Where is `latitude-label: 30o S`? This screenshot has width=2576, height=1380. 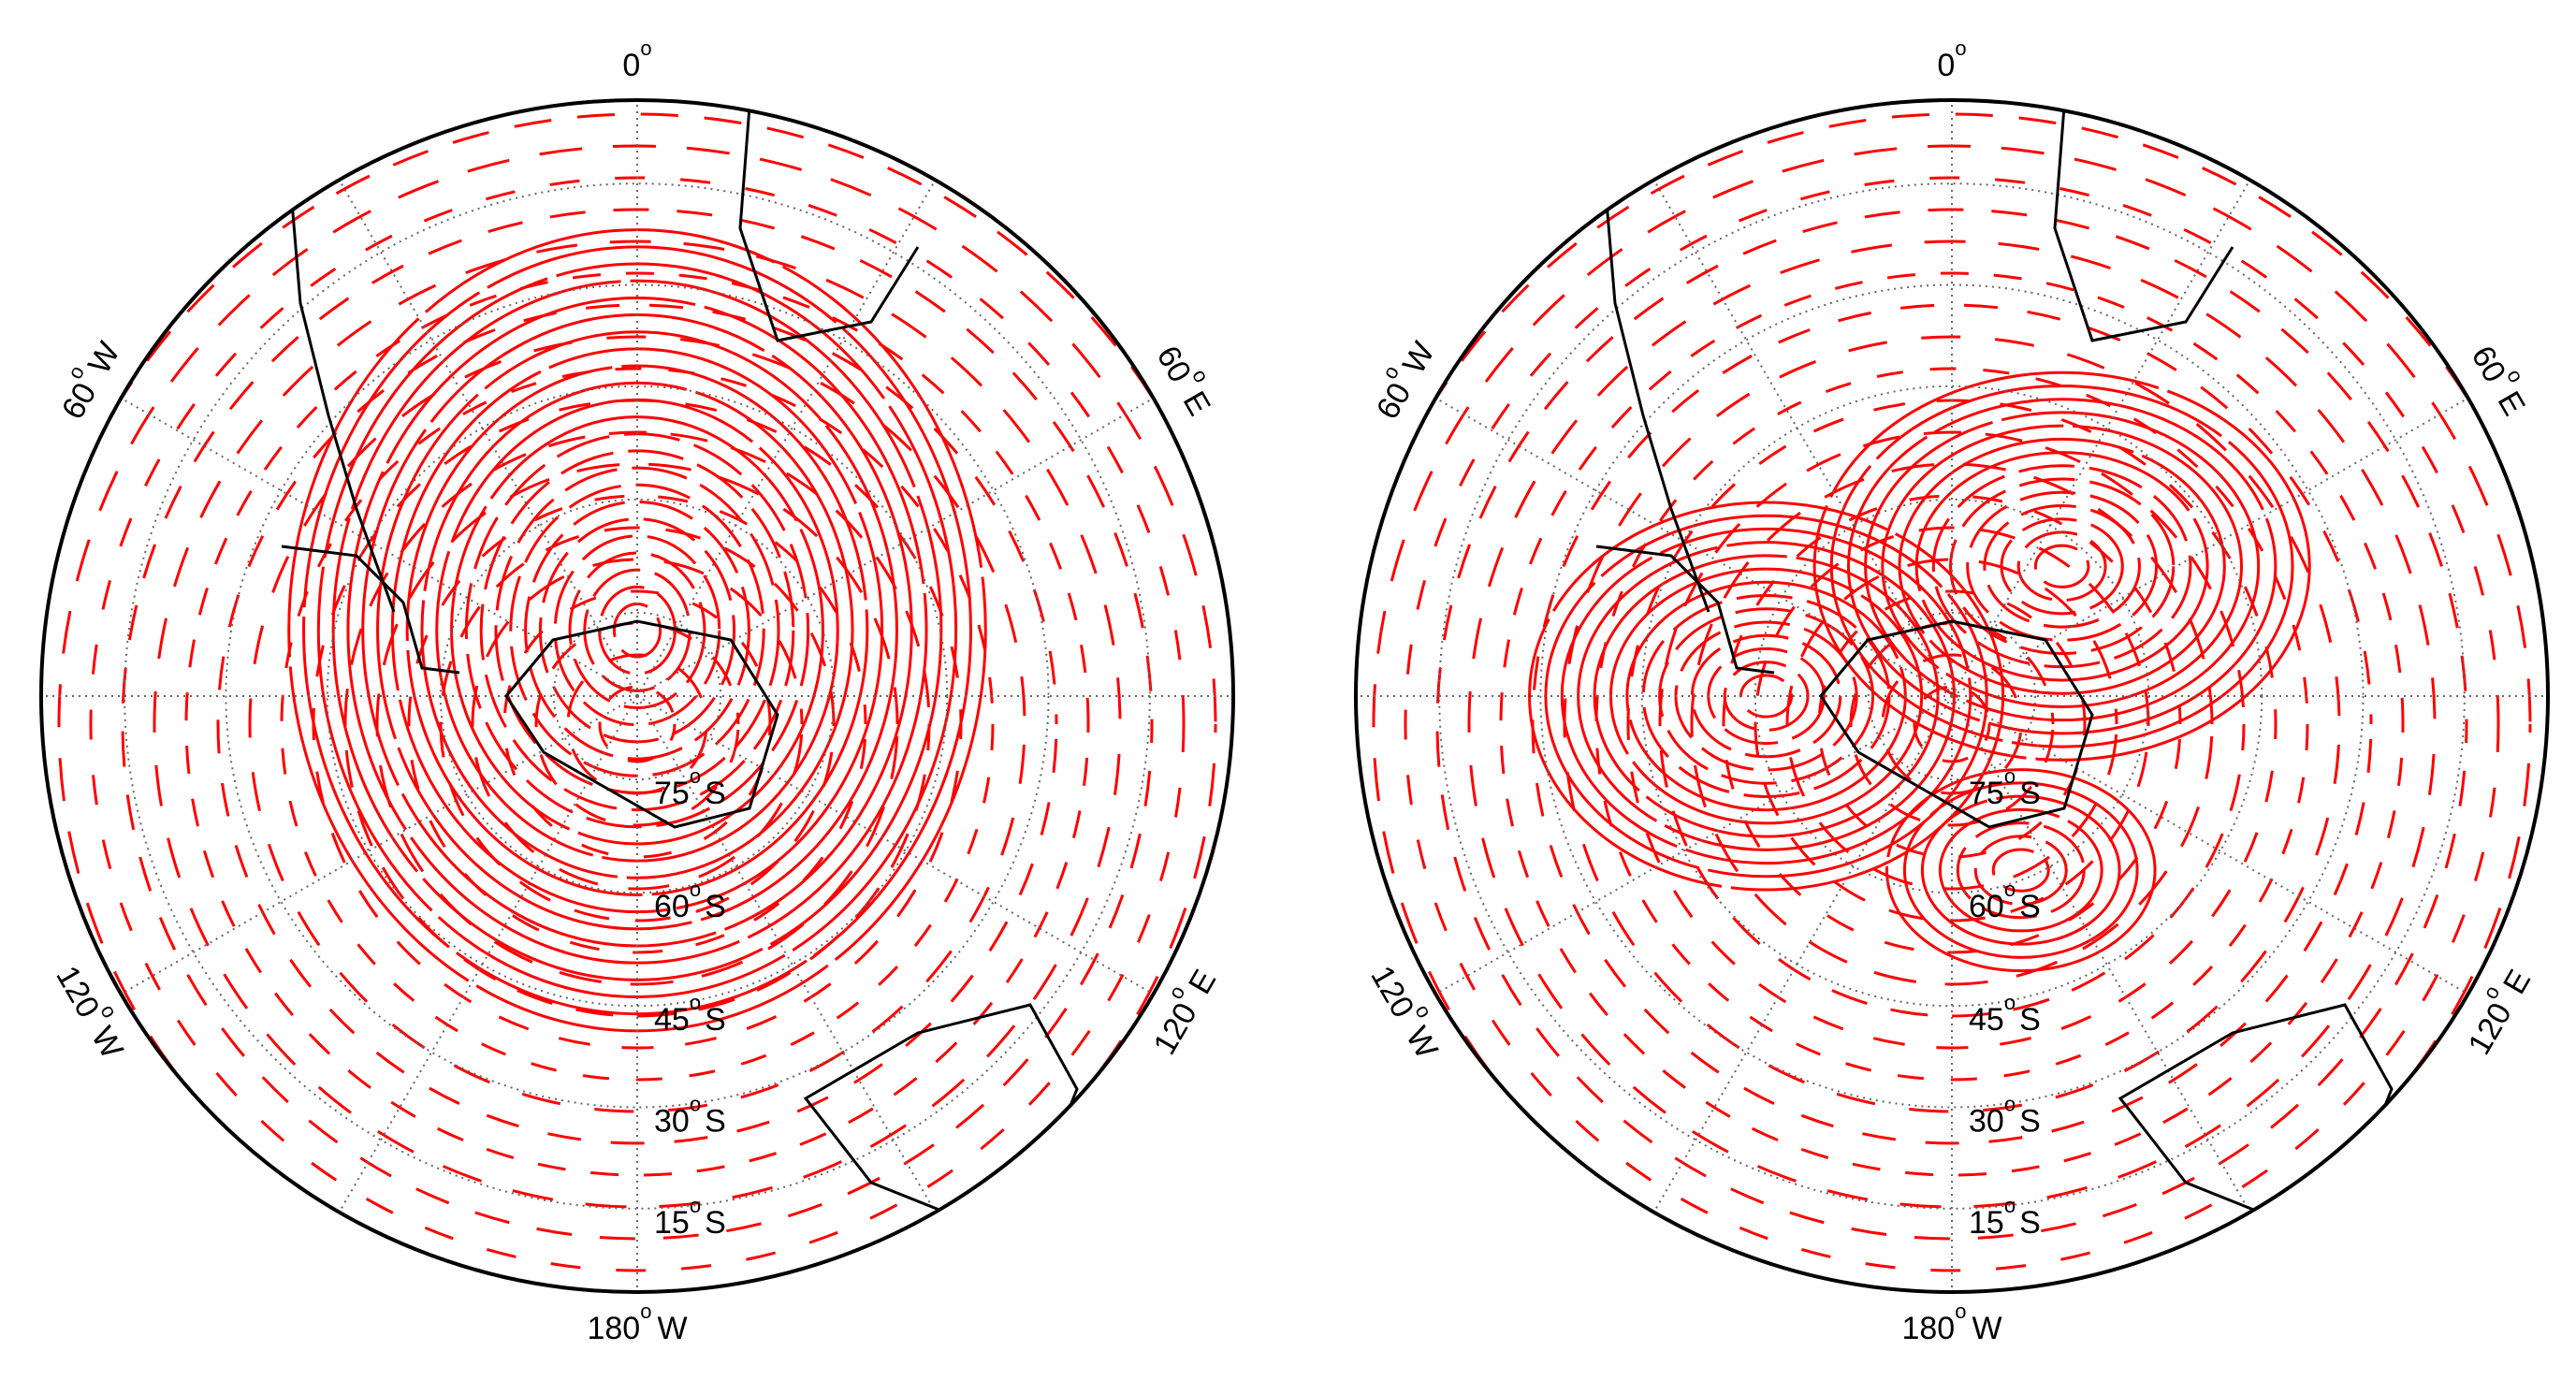
latitude-label: 30o S is located at coordinates (690, 1117).